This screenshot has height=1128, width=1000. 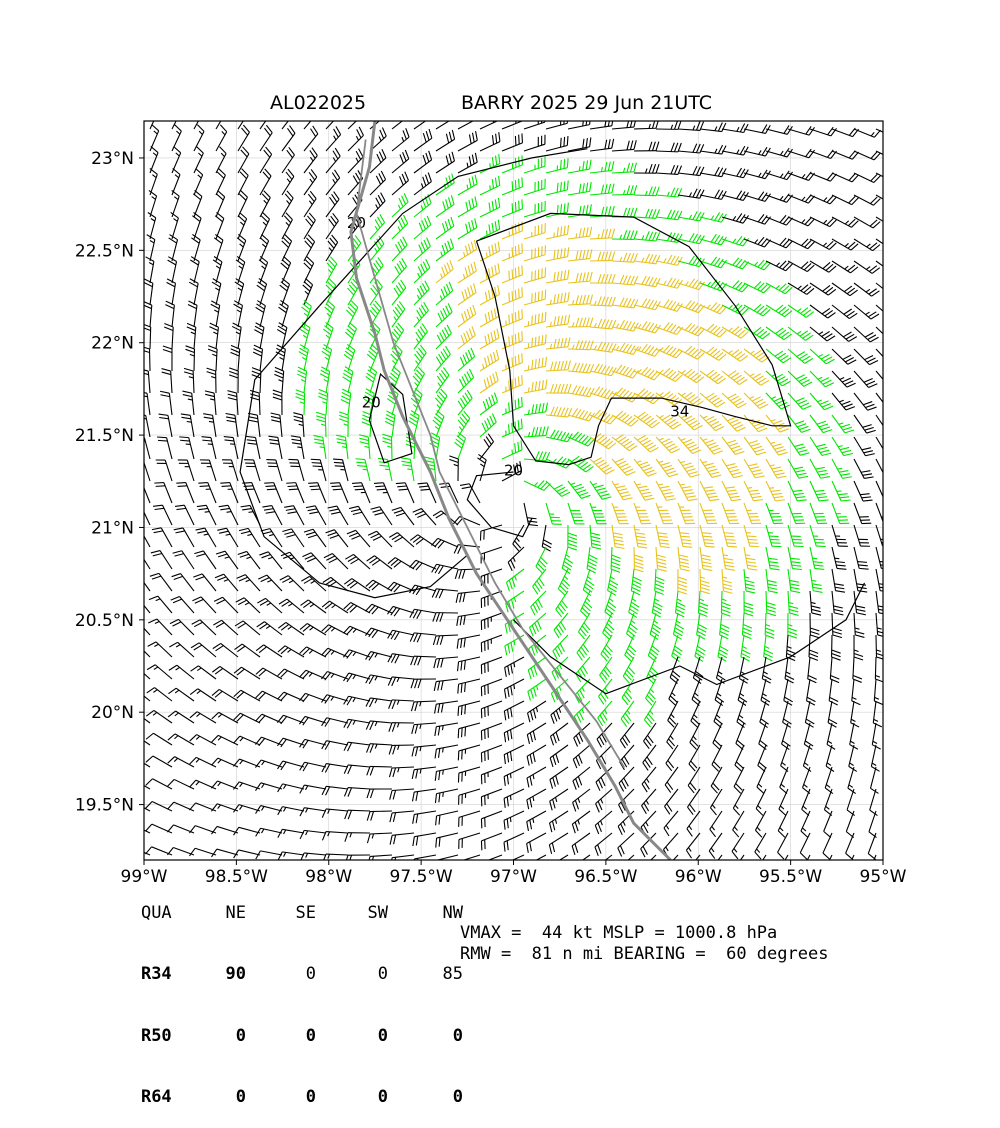 What do you see at coordinates (112, 344) in the screenshot?
I see `y-tick-label: 22°N` at bounding box center [112, 344].